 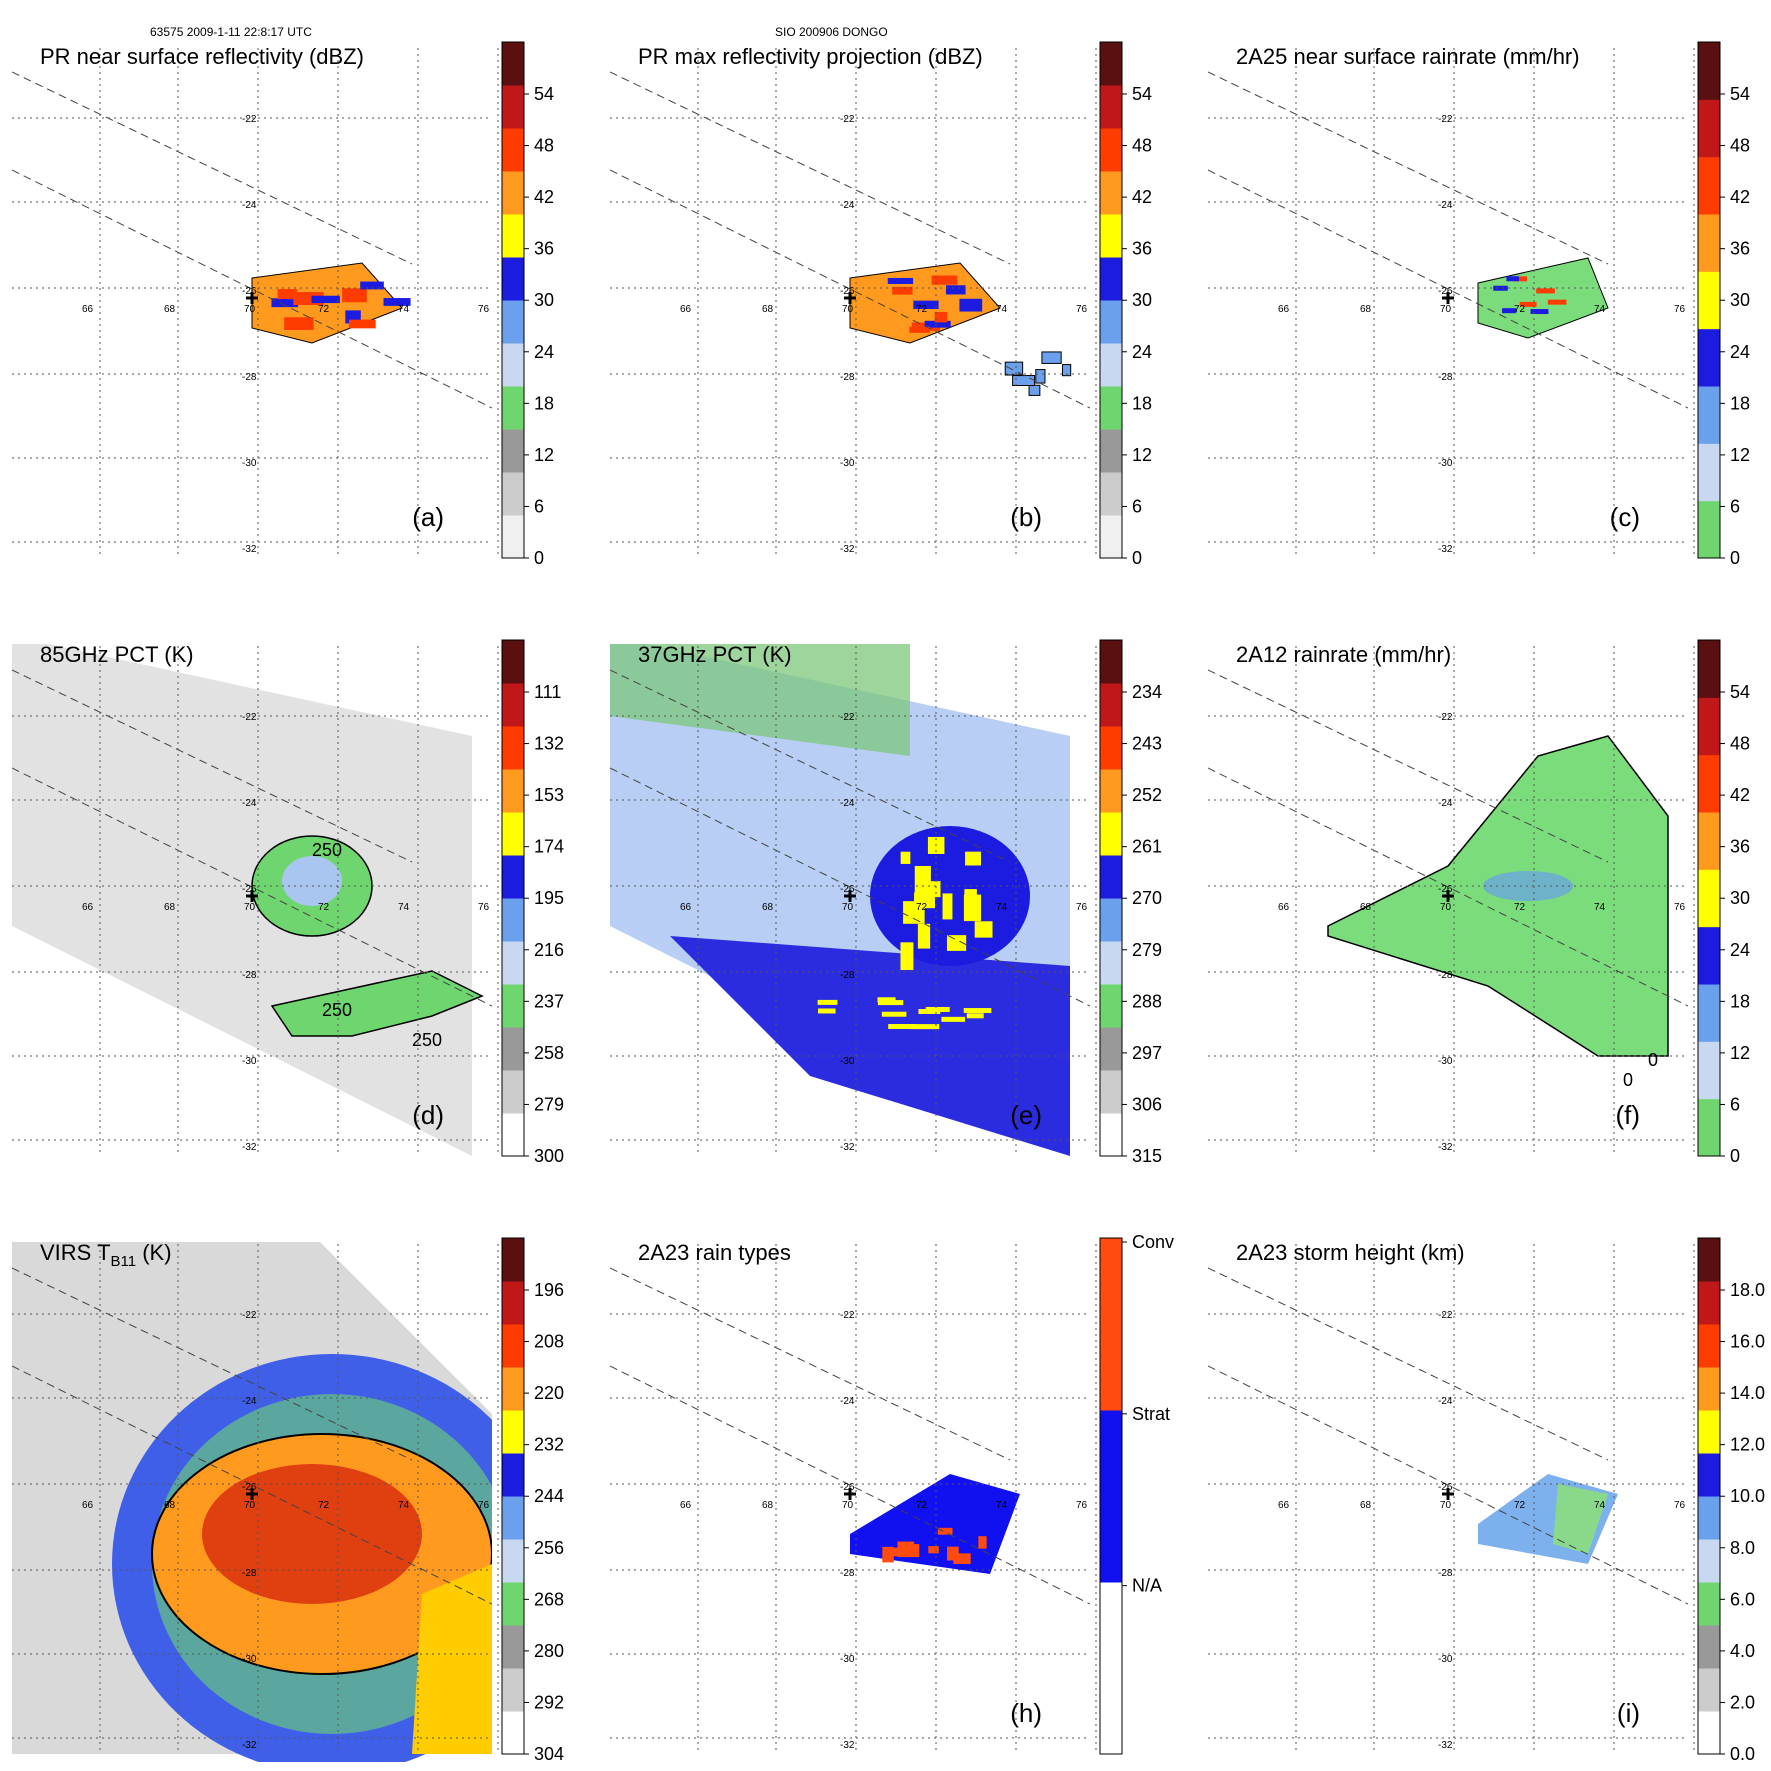 I want to click on panel-title: 85GHz PCT (K), so click(x=117, y=654).